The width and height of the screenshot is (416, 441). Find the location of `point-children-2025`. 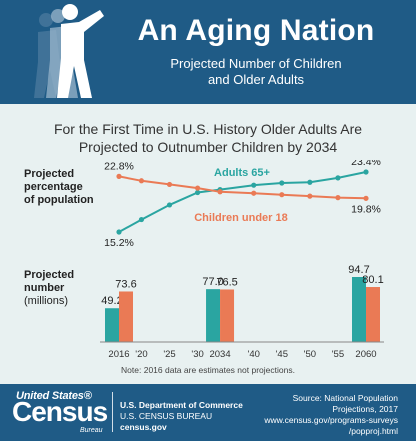

point-children-2025 is located at coordinates (169, 184).